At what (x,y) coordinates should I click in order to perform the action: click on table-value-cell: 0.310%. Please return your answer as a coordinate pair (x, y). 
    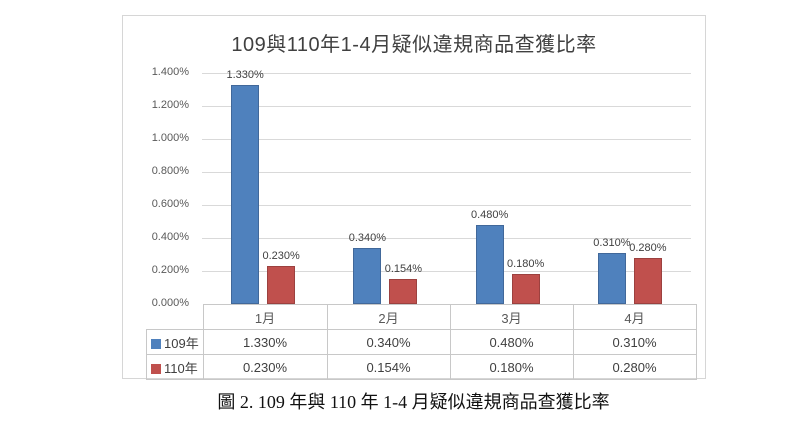
    Looking at the image, I should click on (634, 342).